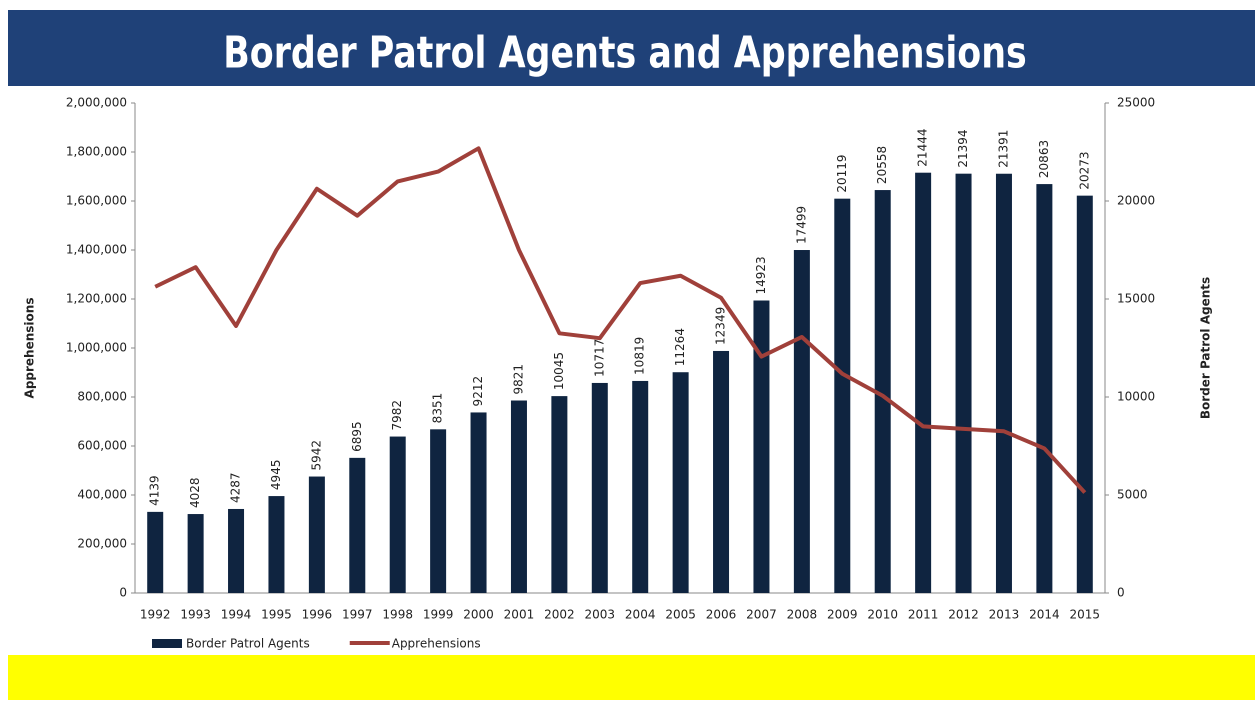  I want to click on legend-label: Apprehensions, so click(436, 644).